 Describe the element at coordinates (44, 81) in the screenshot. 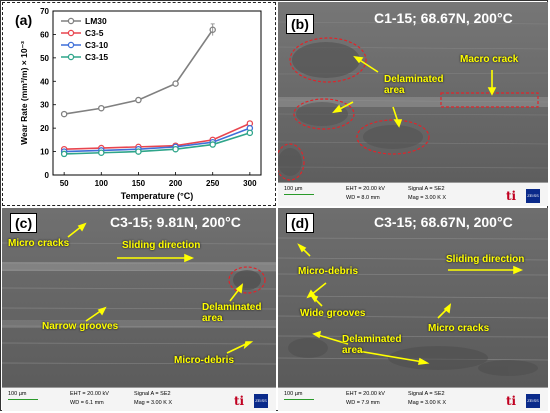

I see `y-tick-label: 40` at that location.